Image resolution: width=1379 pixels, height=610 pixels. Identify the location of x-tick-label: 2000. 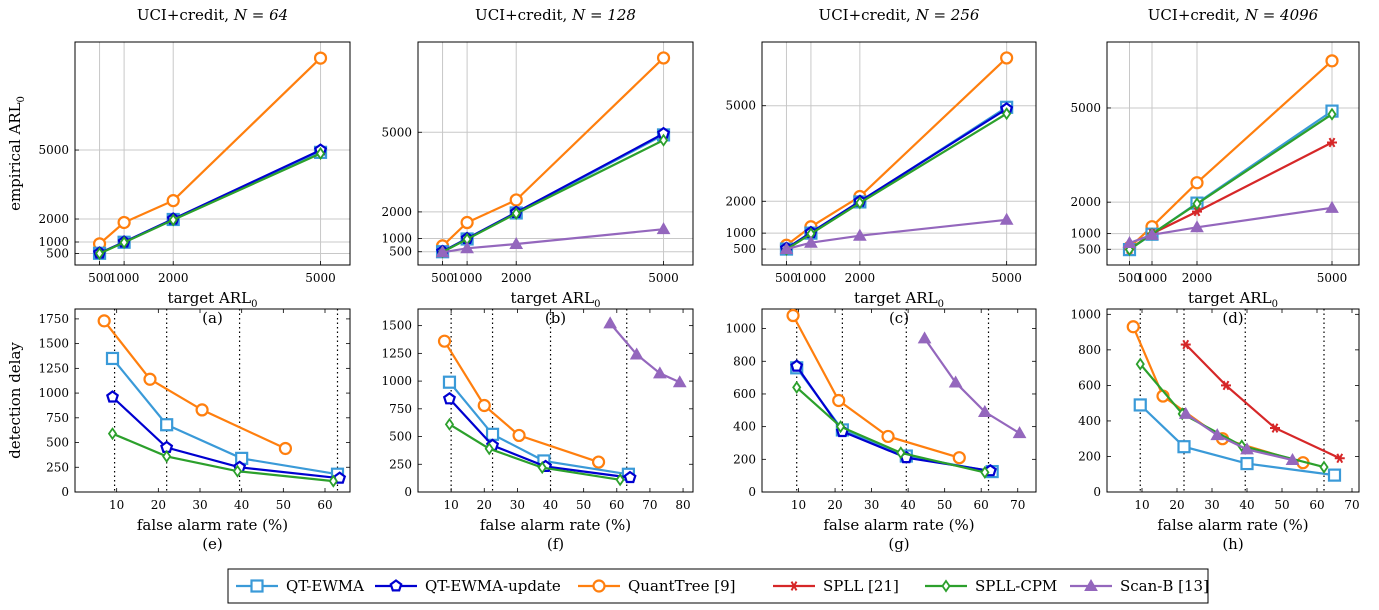
(173, 278).